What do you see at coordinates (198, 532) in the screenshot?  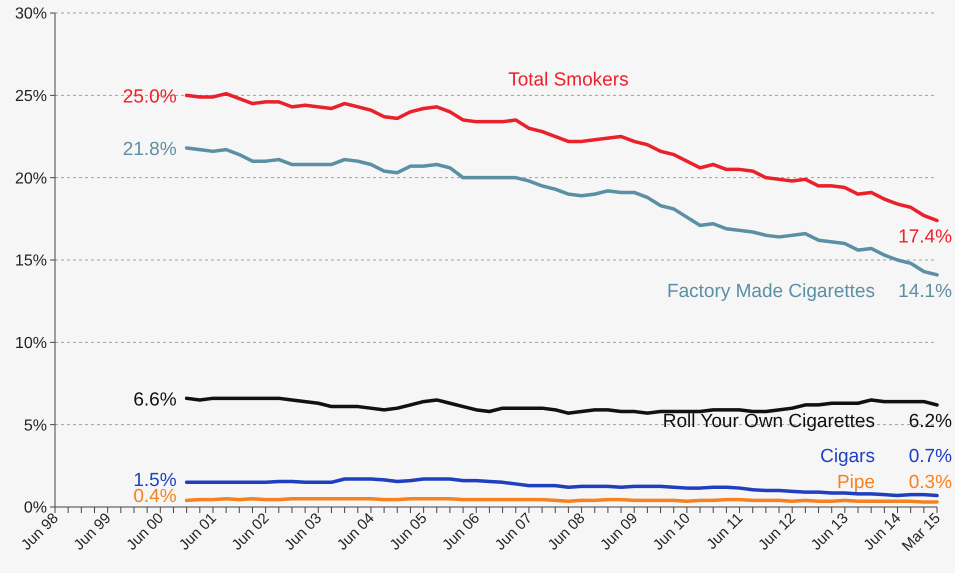 I see `x-tick-label: Jun 01` at bounding box center [198, 532].